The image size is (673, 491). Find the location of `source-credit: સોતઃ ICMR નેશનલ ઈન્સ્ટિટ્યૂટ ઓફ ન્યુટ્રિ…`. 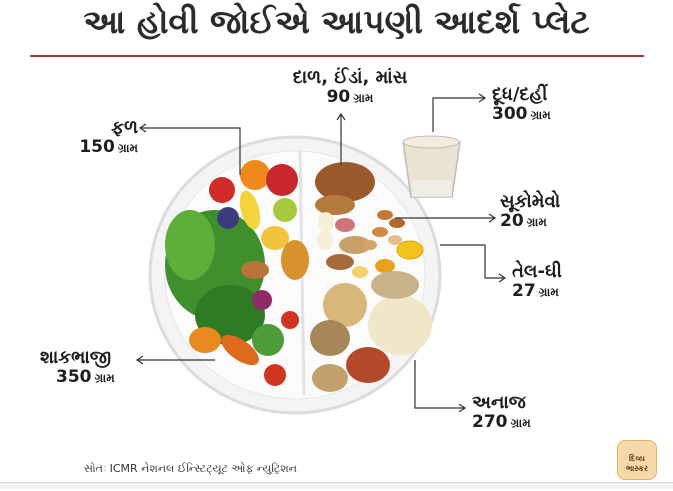

source-credit: સોતઃ ICMR નેશનલ ઈન્સ્ટિટ્યૂટ ઓફ ન્યુટ્રિ… is located at coordinates (190, 468).